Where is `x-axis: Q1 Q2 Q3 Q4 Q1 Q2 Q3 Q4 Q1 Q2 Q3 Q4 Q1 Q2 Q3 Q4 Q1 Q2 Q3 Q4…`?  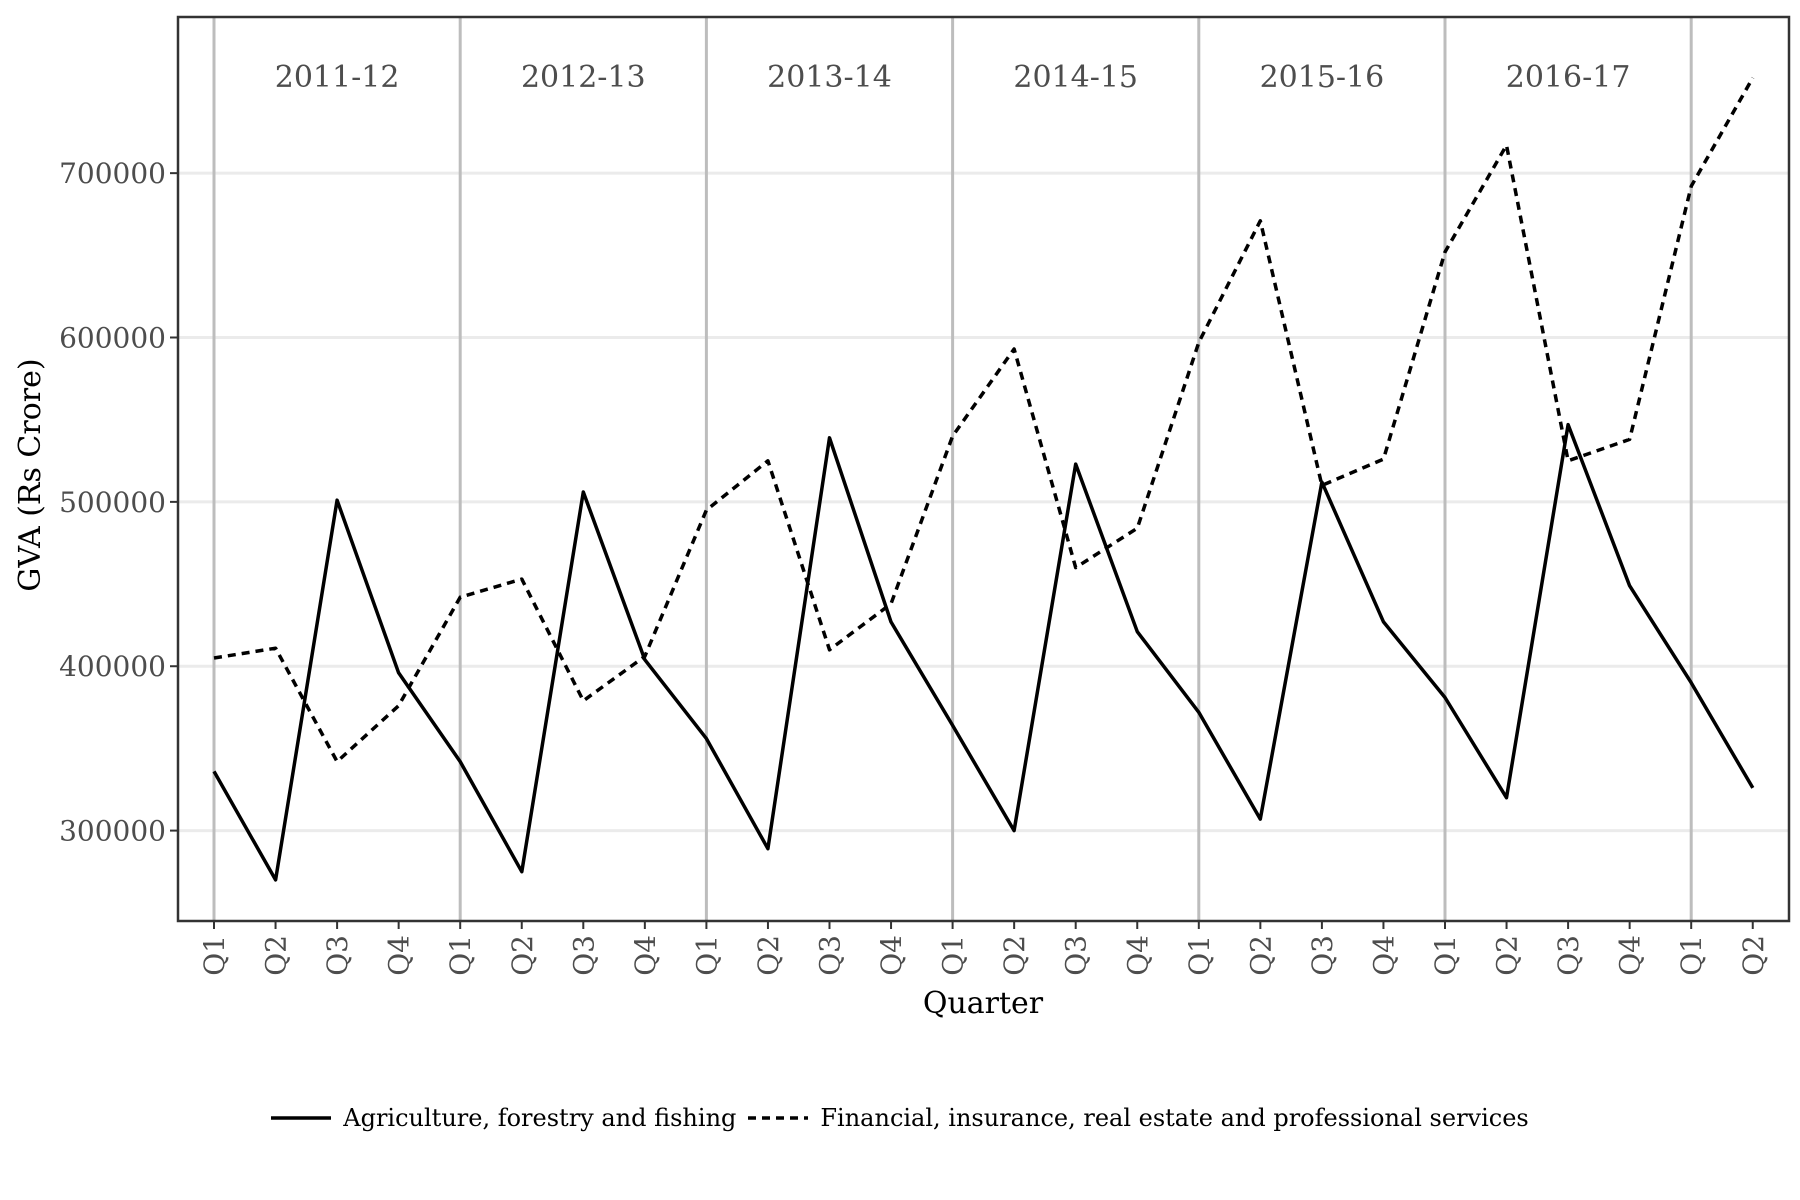
x-axis: Q1 Q2 Q3 Q4 Q1 Q2 Q3 Q4 Q1 Q2 Q3 Q4 Q1 Q2 Q3 Q4 Q1 Q2 Q3 Q4… is located at coordinates (984, 948).